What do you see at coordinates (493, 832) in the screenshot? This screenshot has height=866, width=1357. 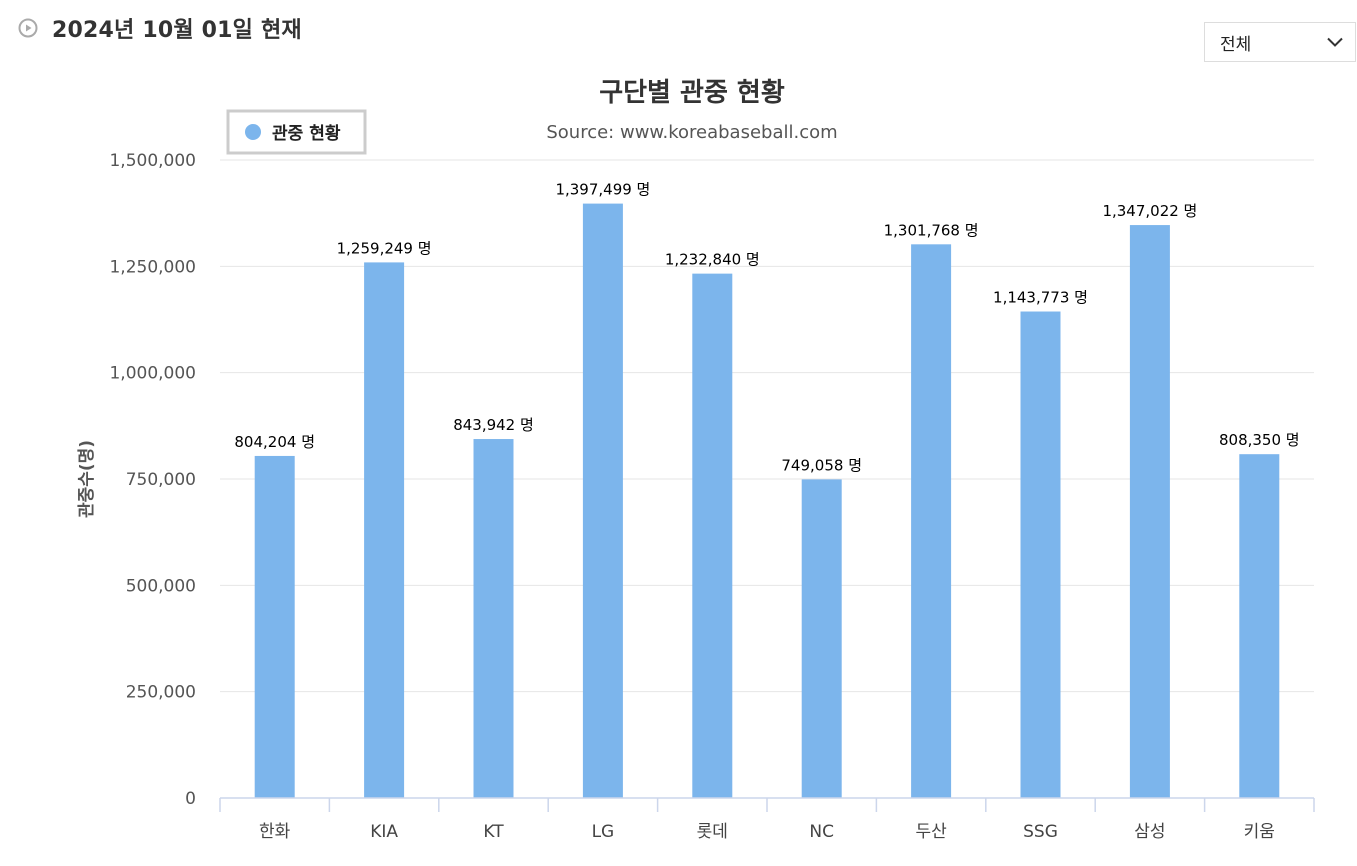 I see `x-tick-label: KT` at bounding box center [493, 832].